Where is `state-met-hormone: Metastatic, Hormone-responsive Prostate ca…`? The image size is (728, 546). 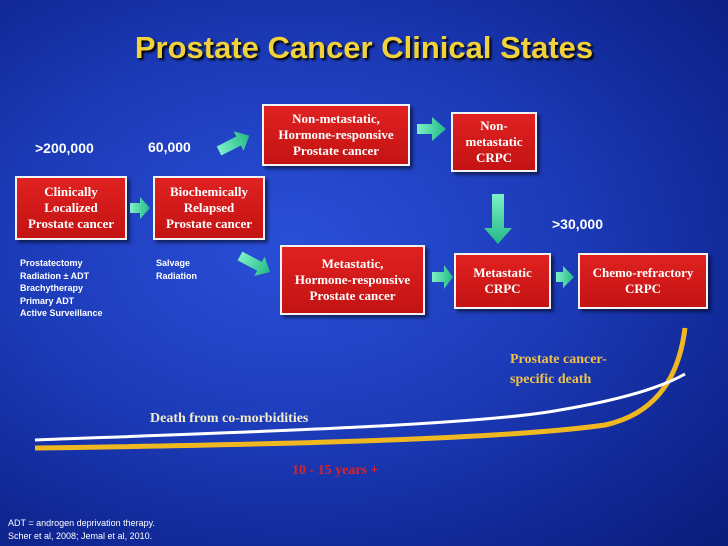
state-met-hormone: Metastatic, Hormone-responsive Prostate ca… is located at coordinates (352, 280).